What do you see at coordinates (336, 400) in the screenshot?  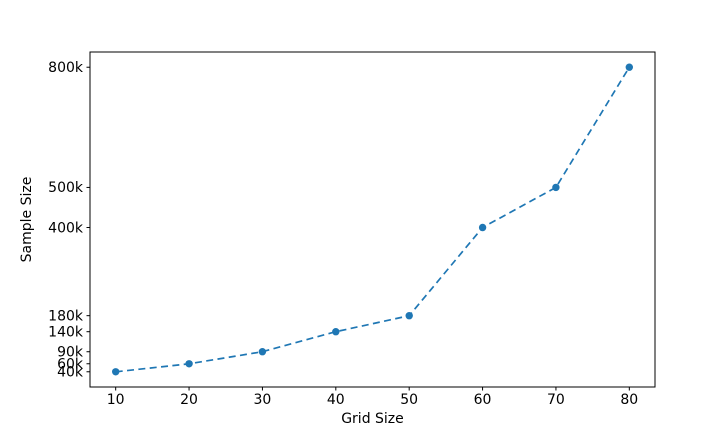 I see `x-tick-label: 40` at bounding box center [336, 400].